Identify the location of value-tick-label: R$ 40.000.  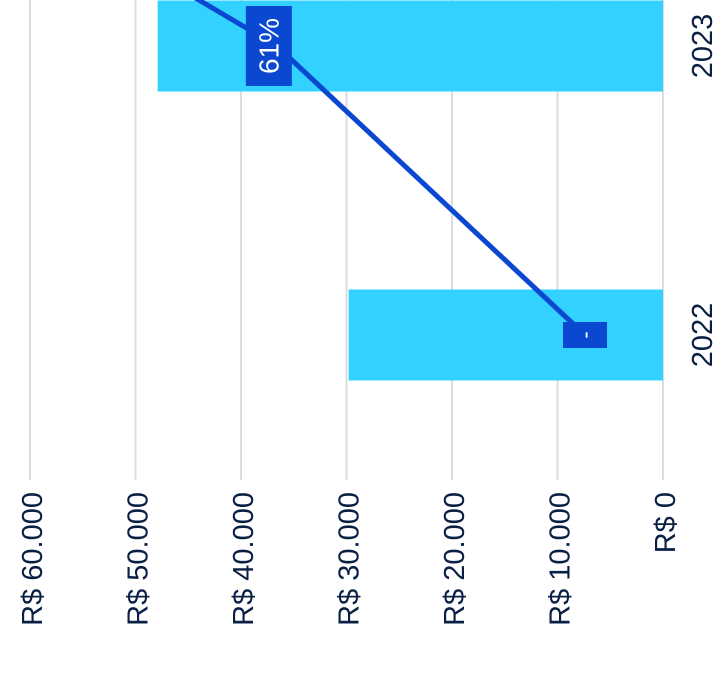
(244, 559).